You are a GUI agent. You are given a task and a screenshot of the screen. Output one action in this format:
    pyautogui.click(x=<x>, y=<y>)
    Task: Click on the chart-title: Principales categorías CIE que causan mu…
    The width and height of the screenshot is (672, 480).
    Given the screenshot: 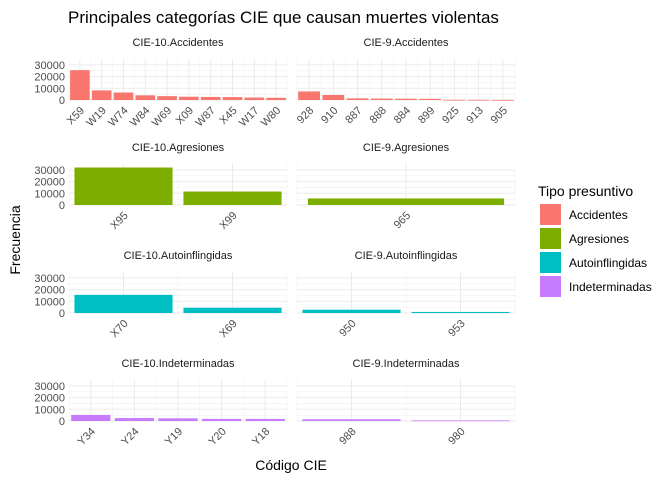 What is the action you would take?
    pyautogui.click(x=283, y=17)
    